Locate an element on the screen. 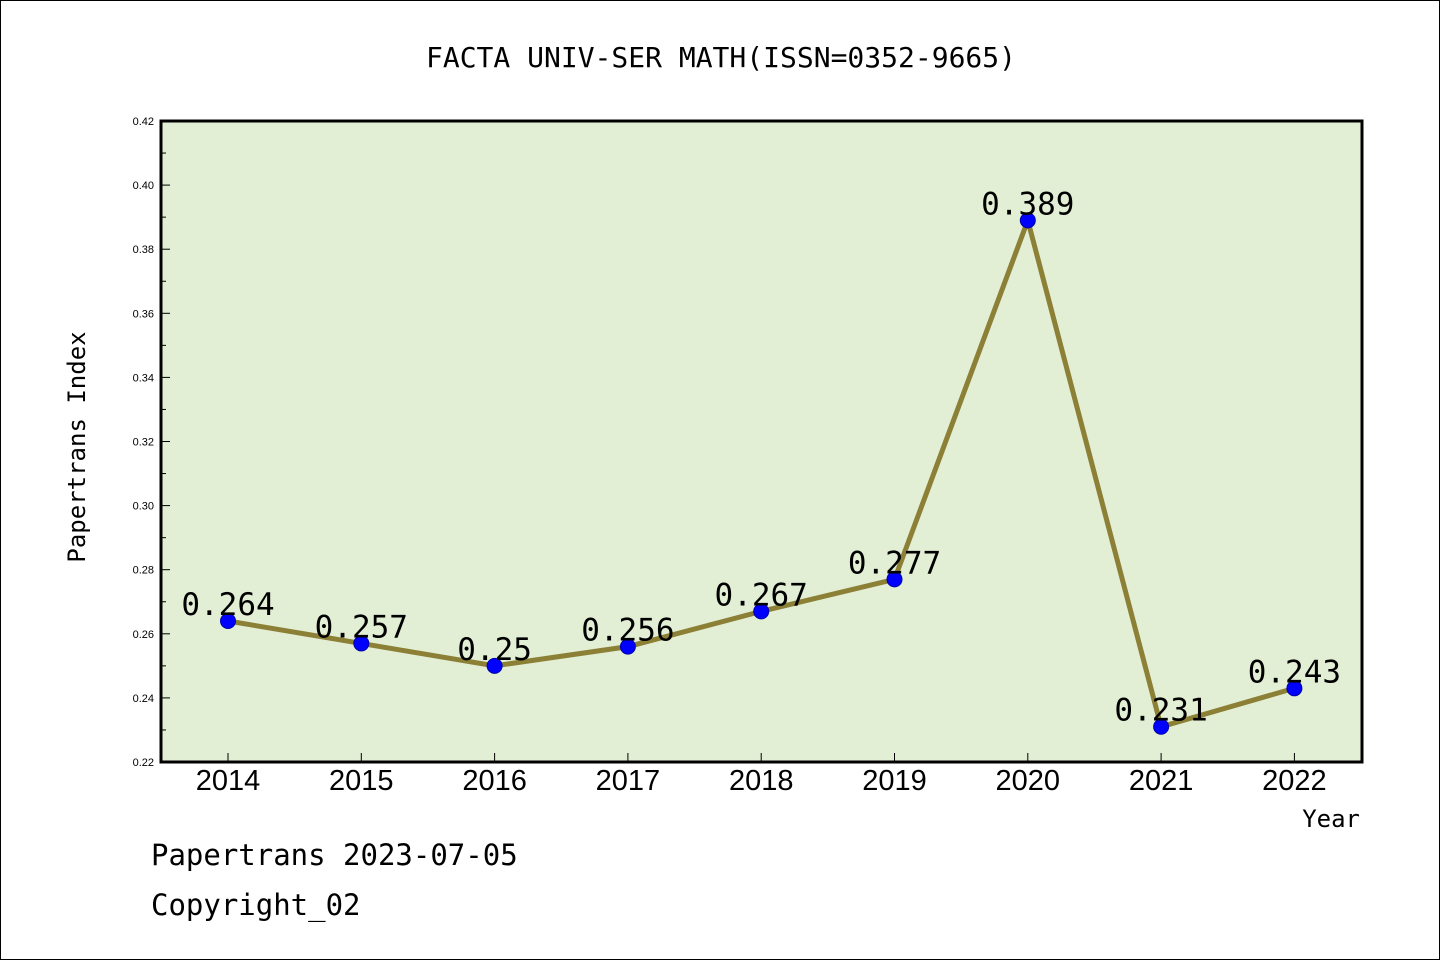 This screenshot has height=961, width=1440. x-tick-label: 2017 is located at coordinates (628, 781).